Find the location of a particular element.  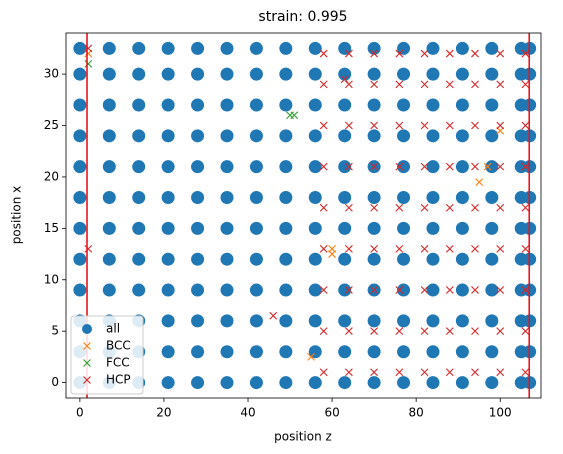

y-tick-label: 20 is located at coordinates (51, 176).